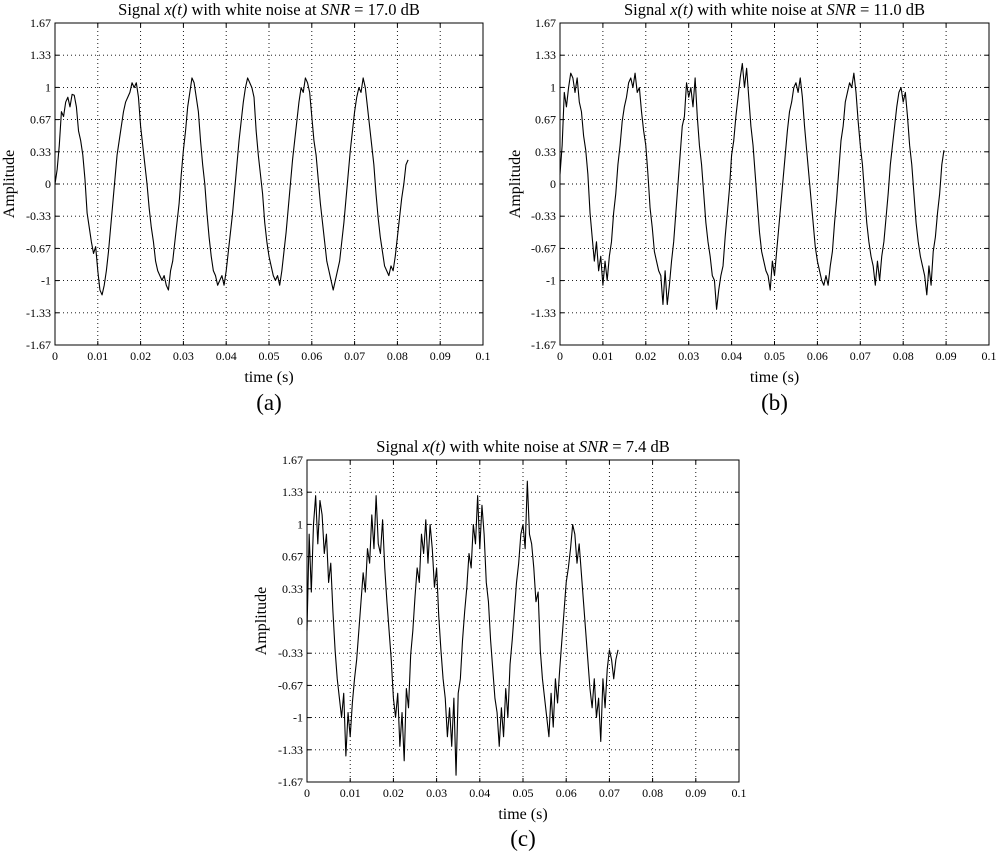  Describe the element at coordinates (890, 9) in the screenshot. I see `chart-title-post: = 11.0 dB` at that location.